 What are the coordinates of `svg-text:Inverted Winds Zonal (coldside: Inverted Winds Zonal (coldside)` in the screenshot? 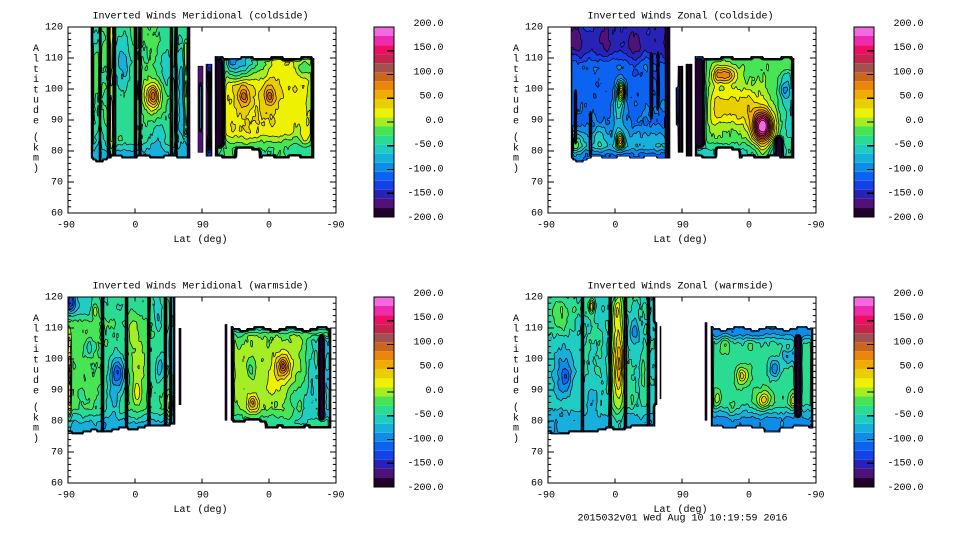 It's located at (680, 17).